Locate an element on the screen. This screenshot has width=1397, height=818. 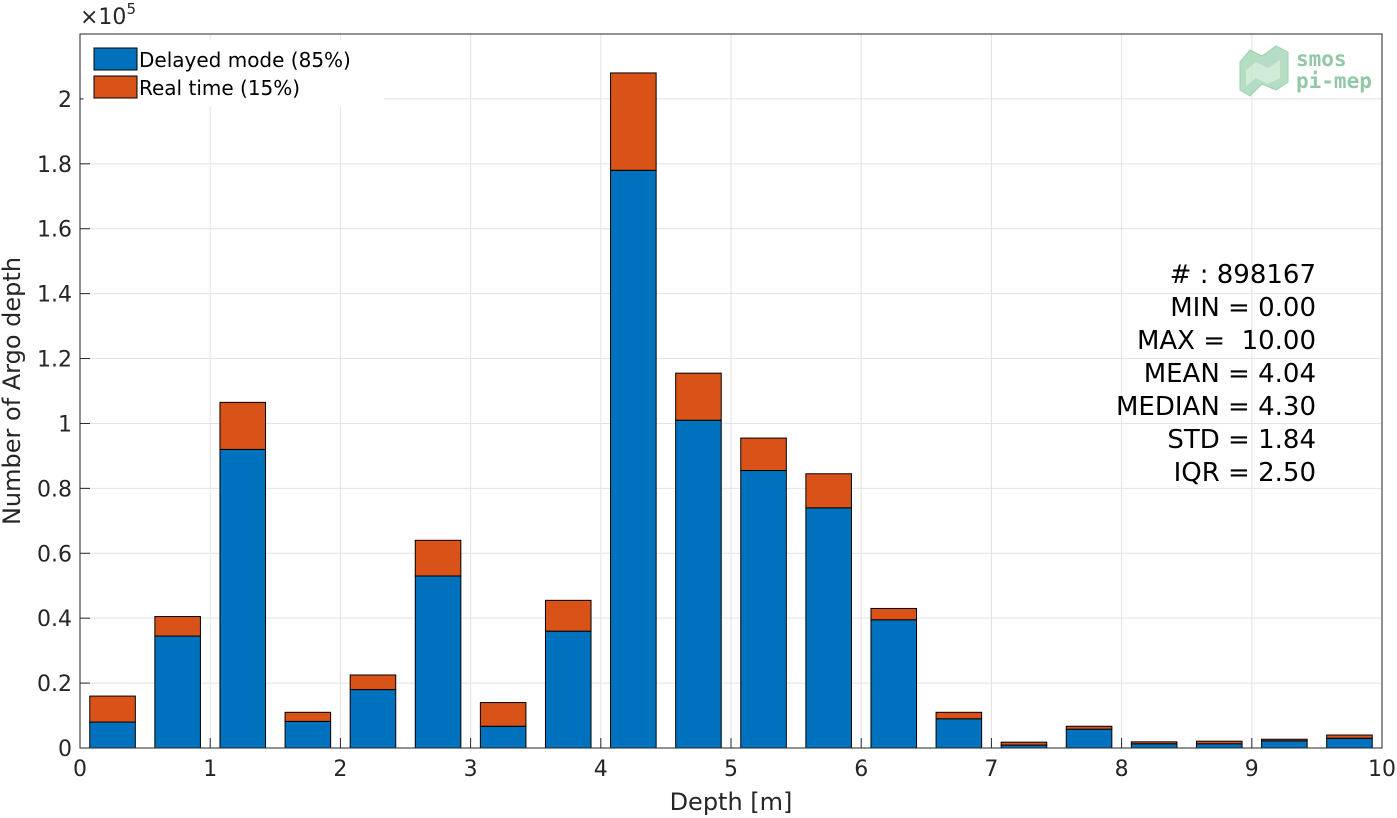
smos-pi-mep-logo: smos pi-mep is located at coordinates (1305, 71).